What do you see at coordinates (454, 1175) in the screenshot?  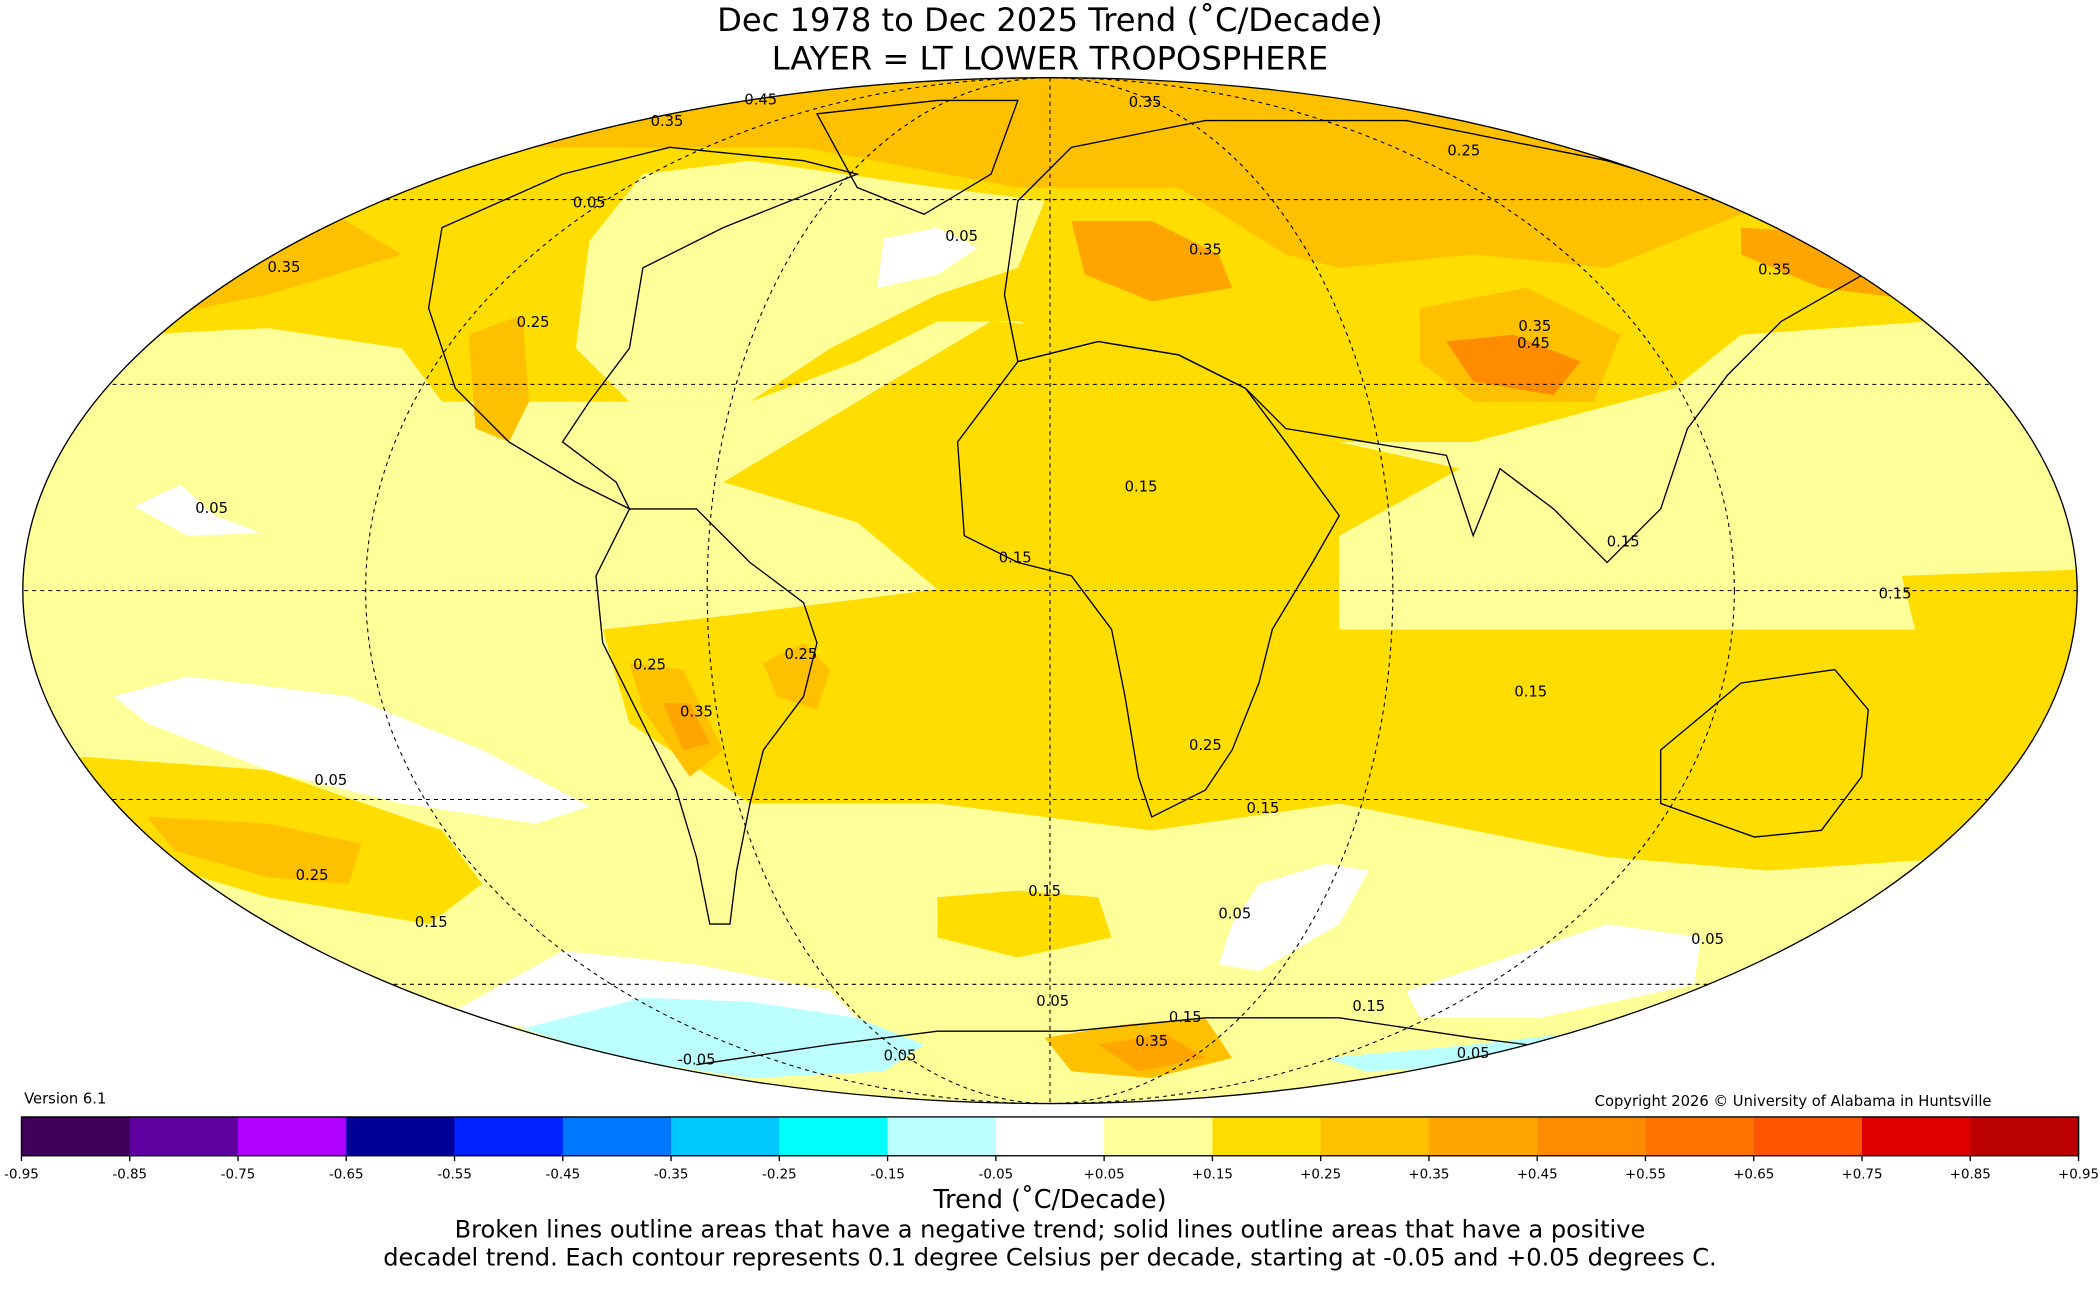 I see `colorbar-tick-label: -0.55` at bounding box center [454, 1175].